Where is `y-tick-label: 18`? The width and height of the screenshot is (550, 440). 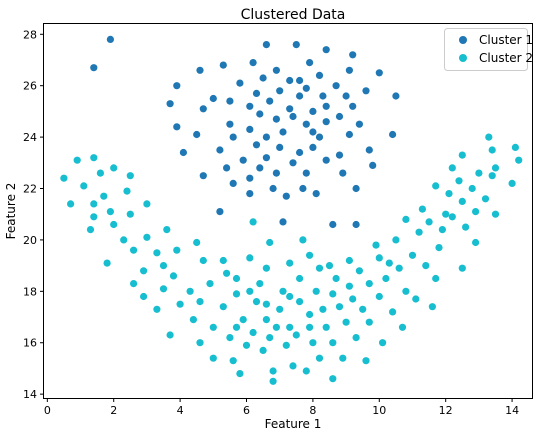 y-tick-label: 18 is located at coordinates (30, 291).